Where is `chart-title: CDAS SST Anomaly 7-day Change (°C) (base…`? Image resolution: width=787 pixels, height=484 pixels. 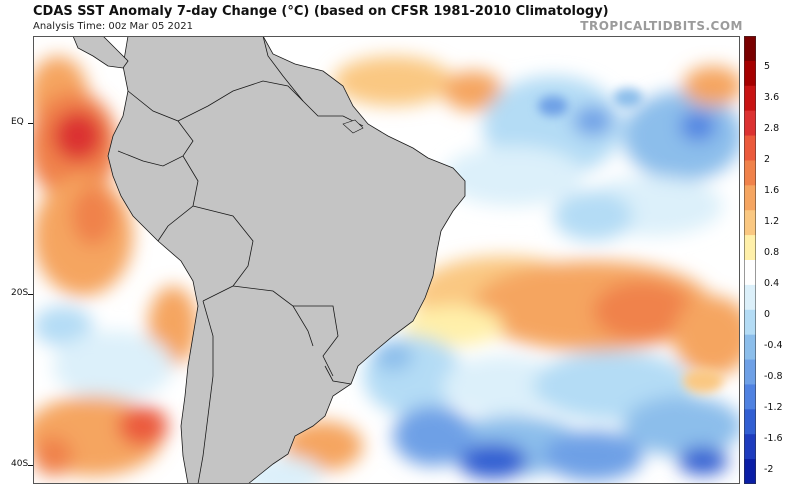
chart-title: CDAS SST Anomaly 7-day Change (°C) (base… is located at coordinates (321, 11).